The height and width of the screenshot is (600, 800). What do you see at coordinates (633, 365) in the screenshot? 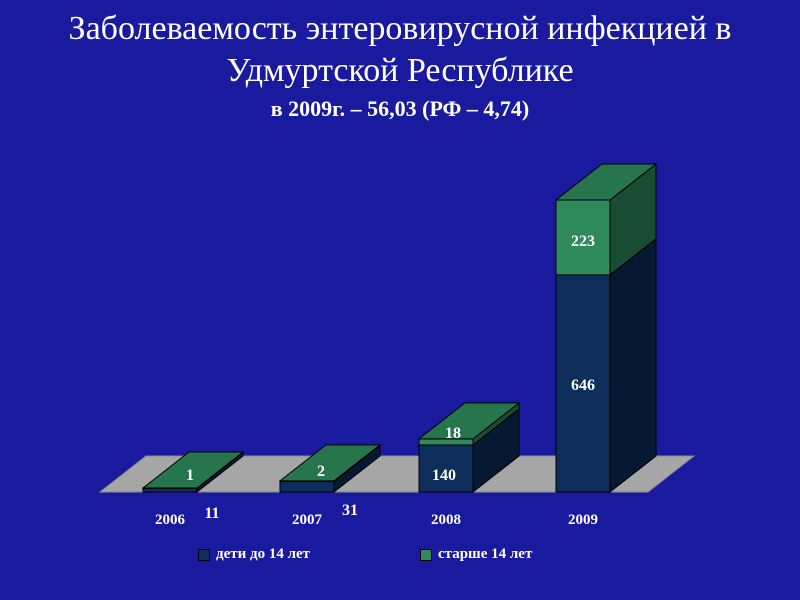
I see `bar-2009-children-side` at bounding box center [633, 365].